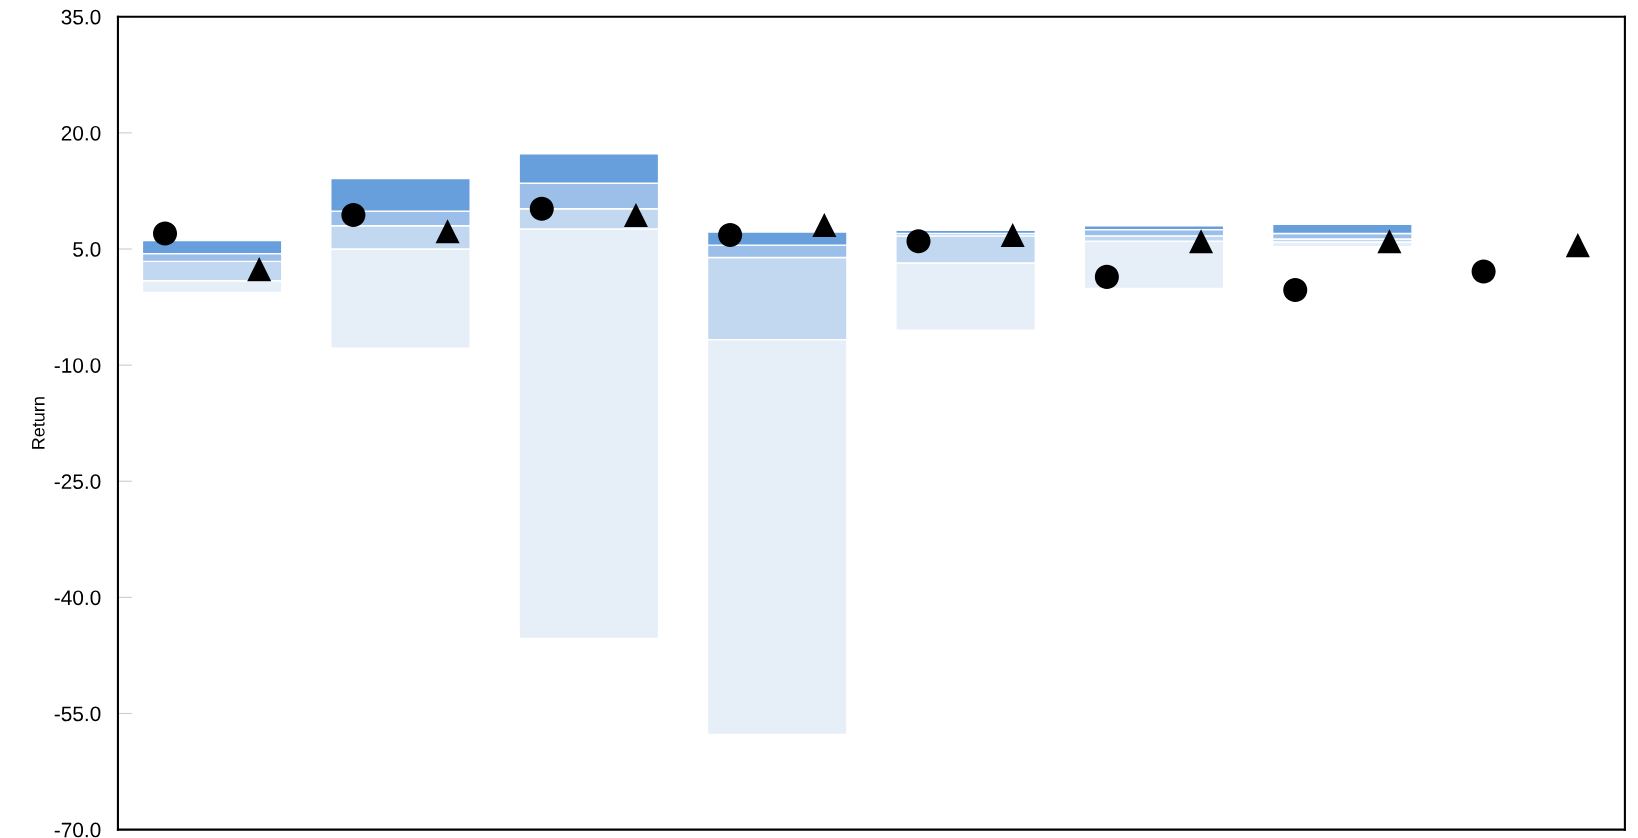  Describe the element at coordinates (81, 17) in the screenshot. I see `y-tick-label: 35.0` at that location.